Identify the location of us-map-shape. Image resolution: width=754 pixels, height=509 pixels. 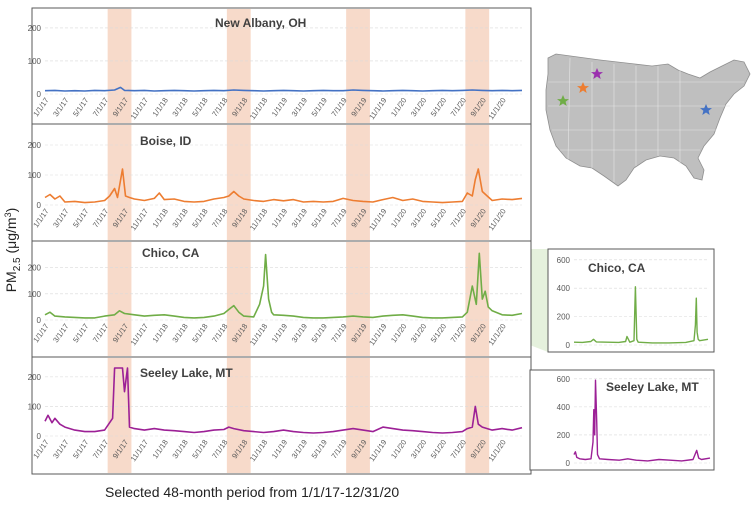
(648, 120).